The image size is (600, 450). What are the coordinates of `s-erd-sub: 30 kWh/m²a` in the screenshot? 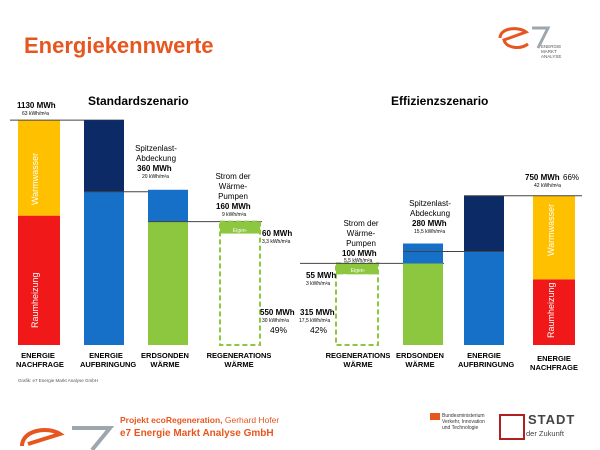 It's located at (275, 321).